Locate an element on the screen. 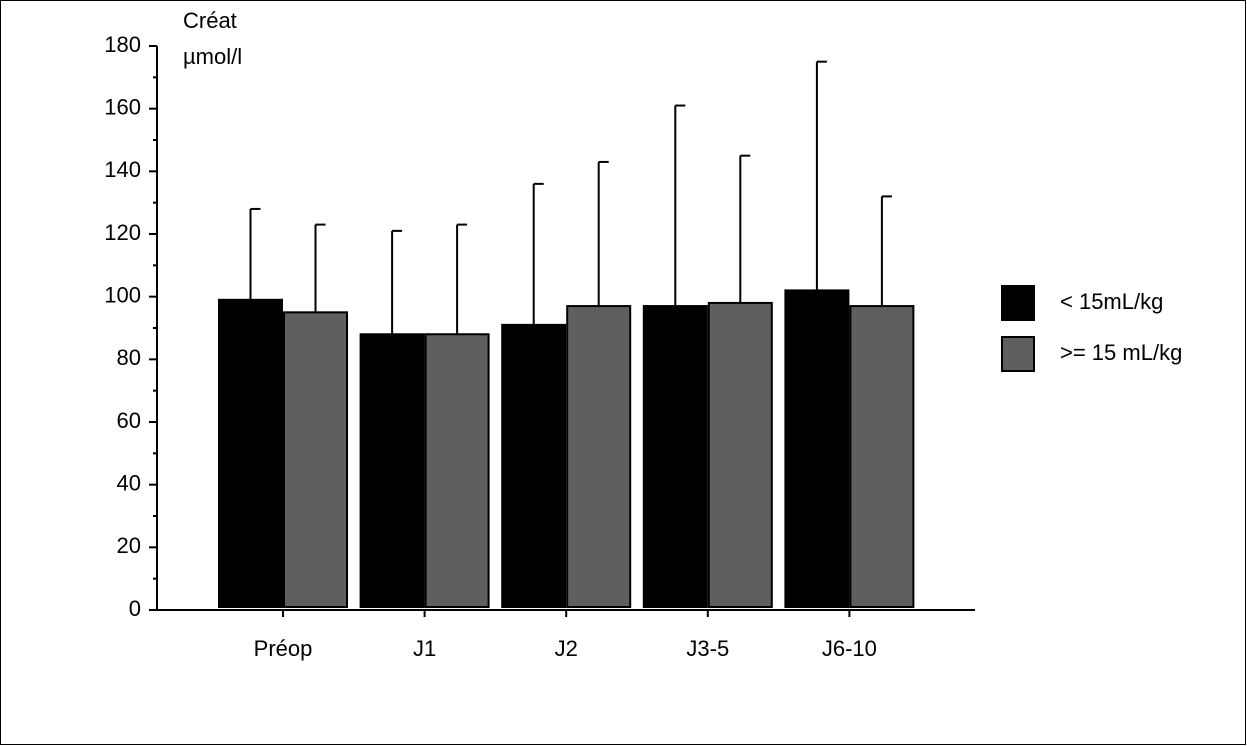 This screenshot has height=746, width=1247. y-tick-label: 160 is located at coordinates (122, 106).